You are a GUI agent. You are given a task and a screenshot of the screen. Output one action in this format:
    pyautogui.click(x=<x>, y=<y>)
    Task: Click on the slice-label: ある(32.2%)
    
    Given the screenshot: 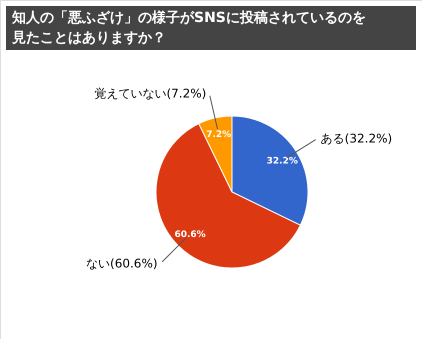 What is the action you would take?
    pyautogui.click(x=356, y=138)
    